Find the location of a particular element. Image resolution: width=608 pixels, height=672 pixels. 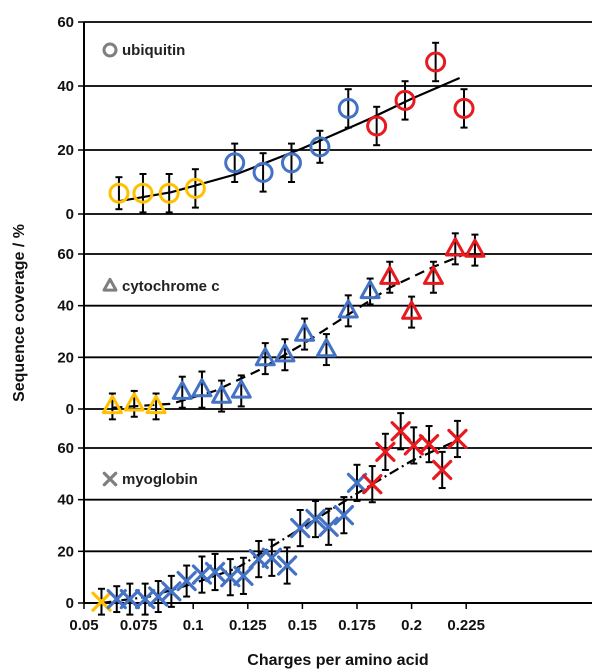

panel-label: cytochrome c is located at coordinates (171, 286).